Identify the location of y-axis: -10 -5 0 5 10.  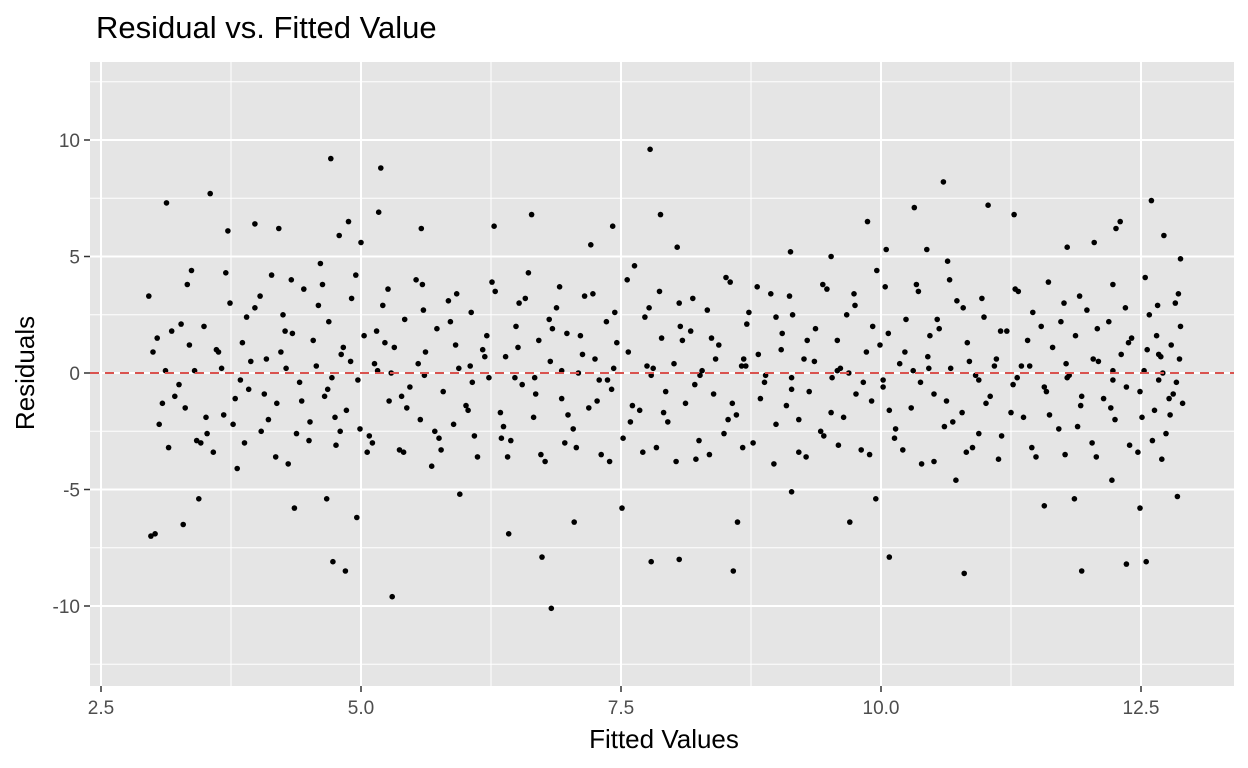
(71, 374).